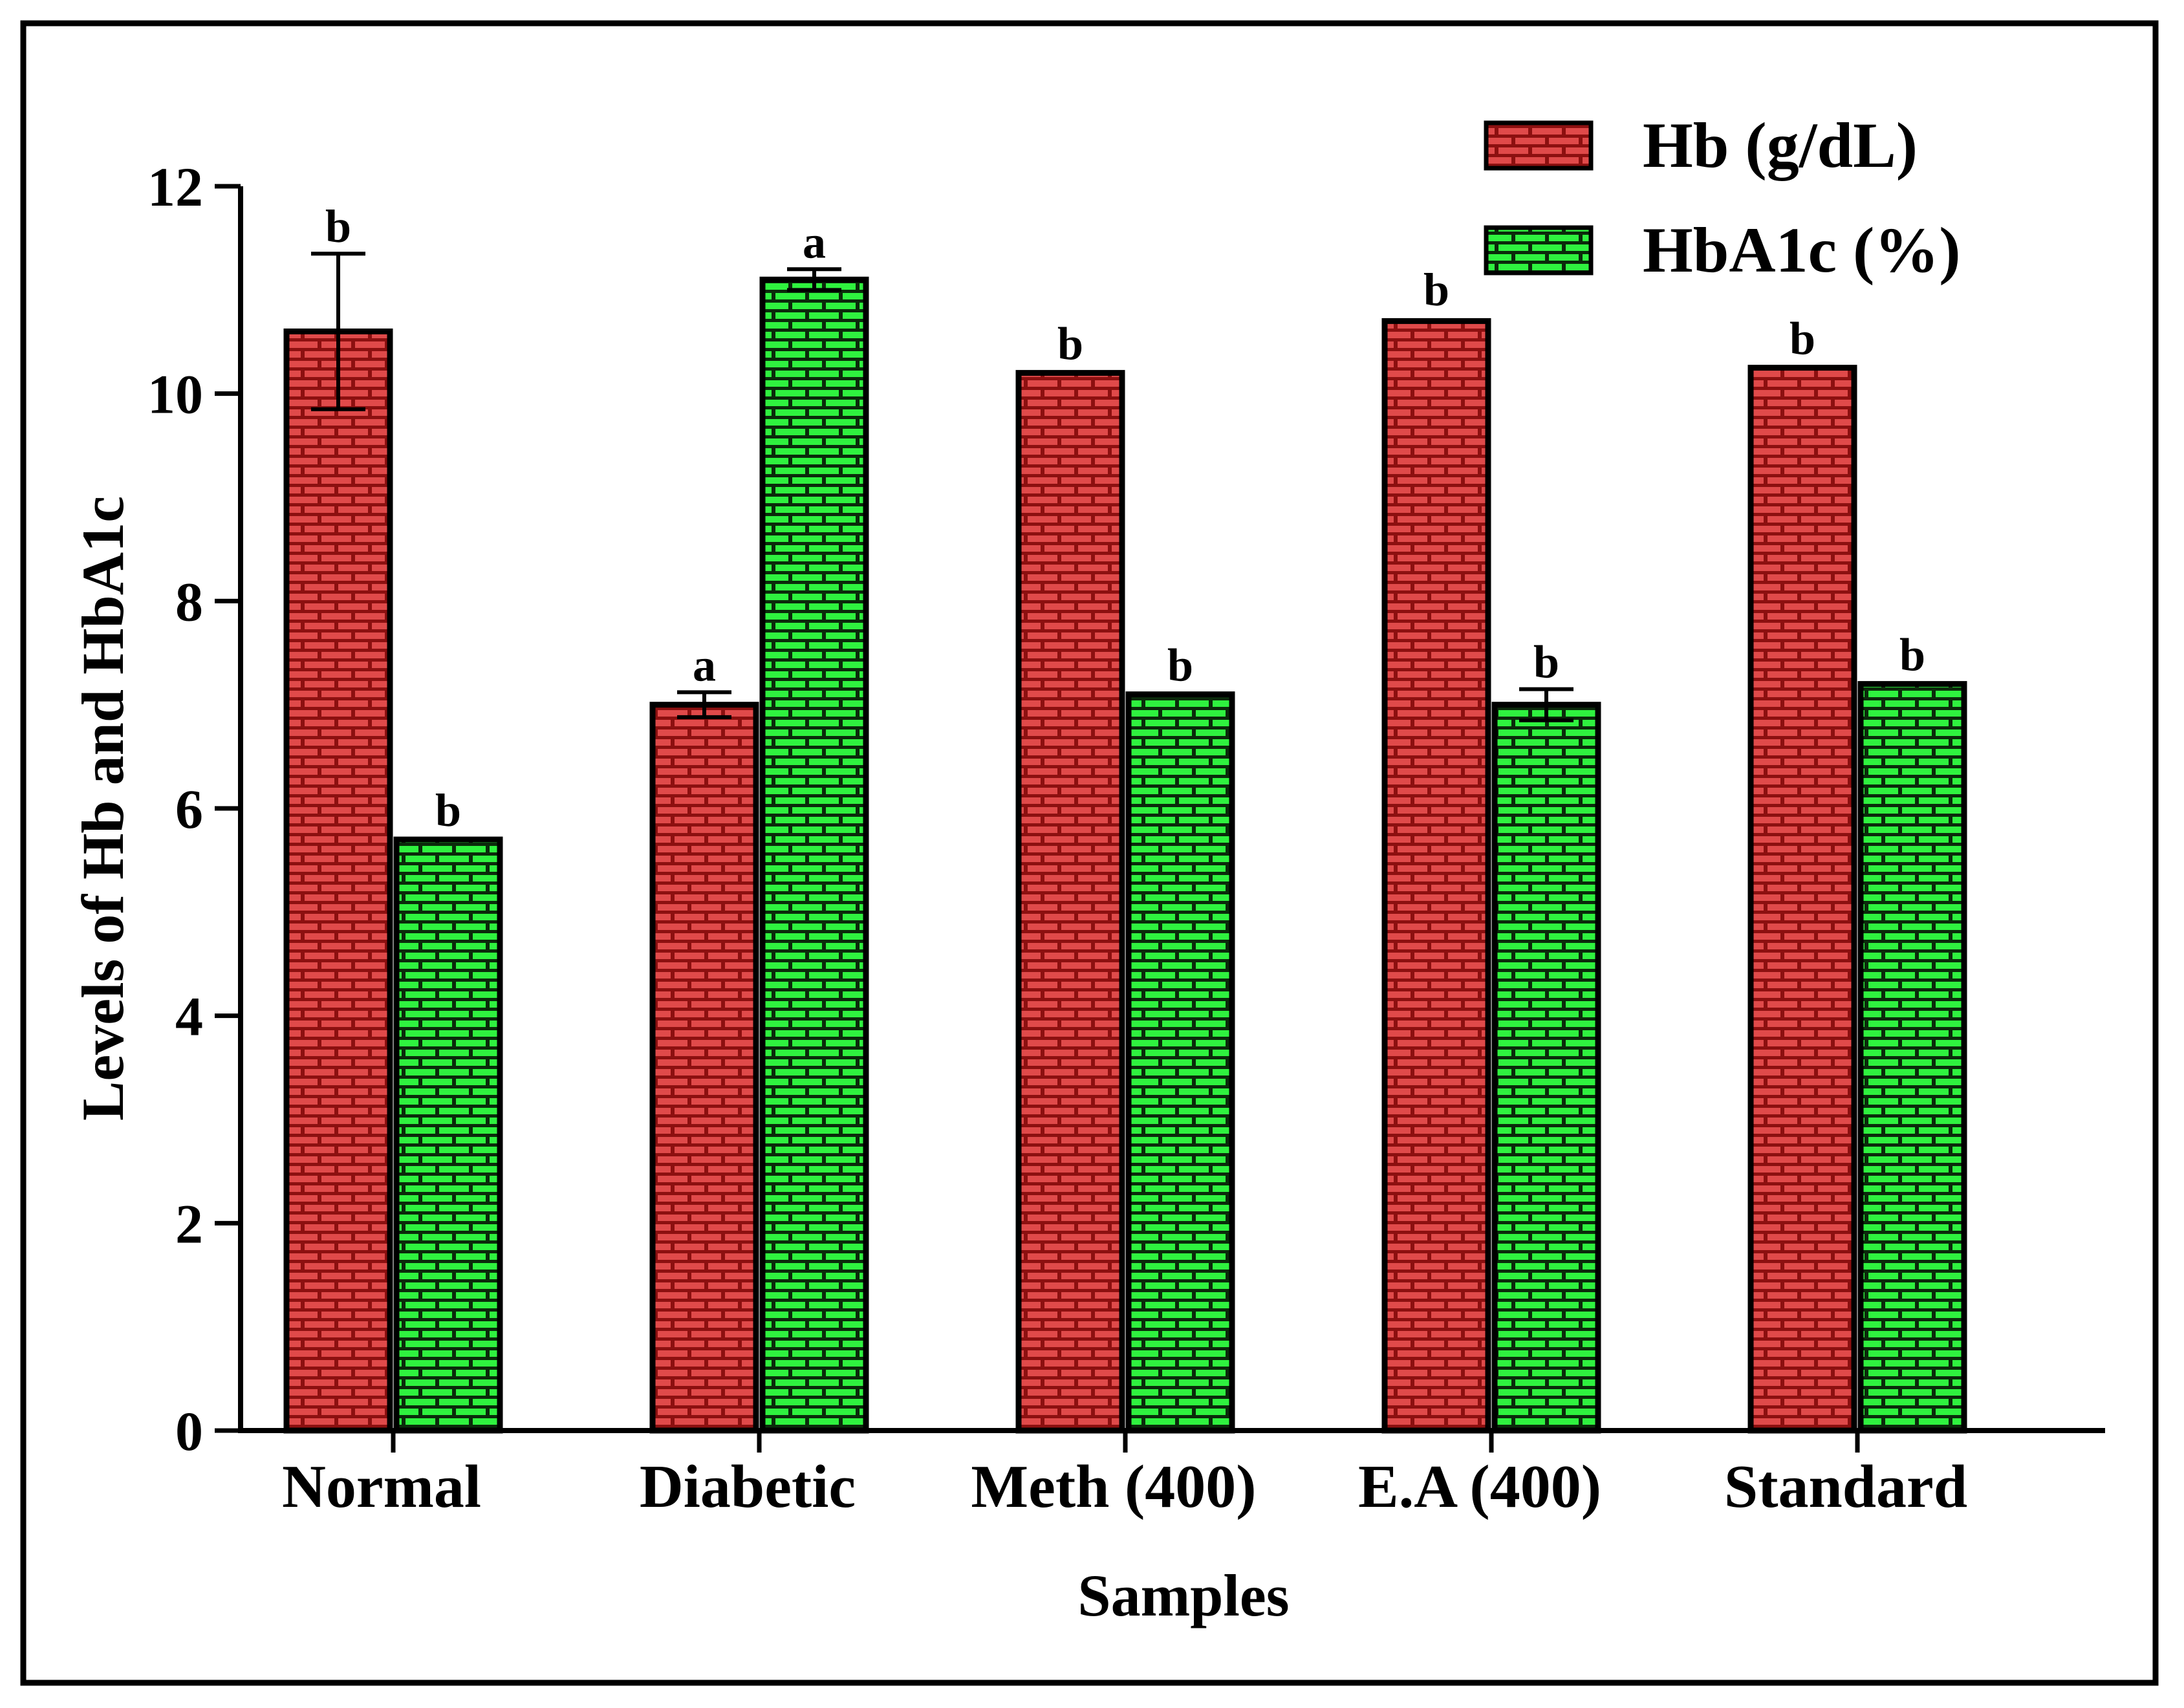 This screenshot has width=2184, height=1708. I want to click on significance-label-hba1c-2: b, so click(1180, 665).